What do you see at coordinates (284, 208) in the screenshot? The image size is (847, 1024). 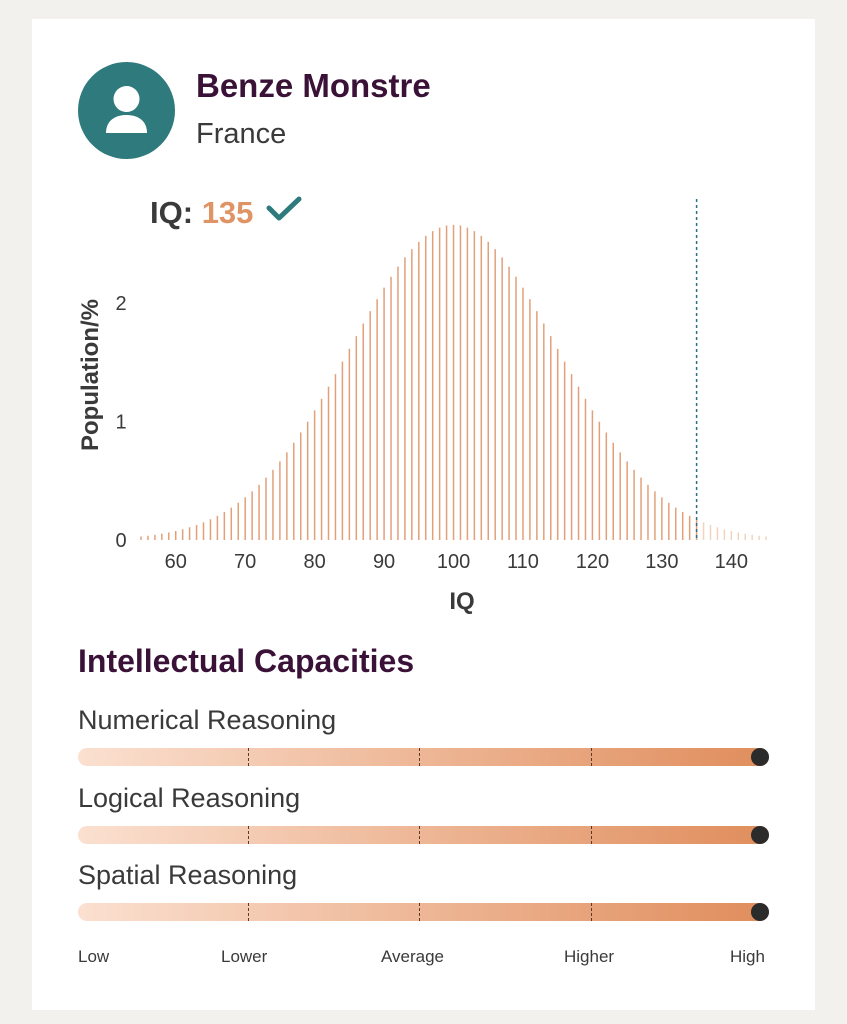 I see `check-icon` at bounding box center [284, 208].